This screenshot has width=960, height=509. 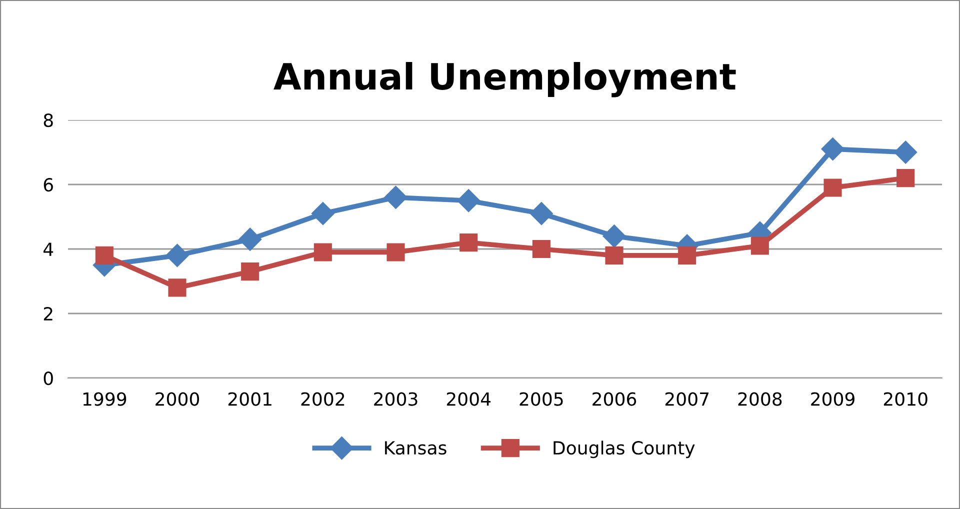 I want to click on x-tick-label: 2007, so click(x=687, y=399).